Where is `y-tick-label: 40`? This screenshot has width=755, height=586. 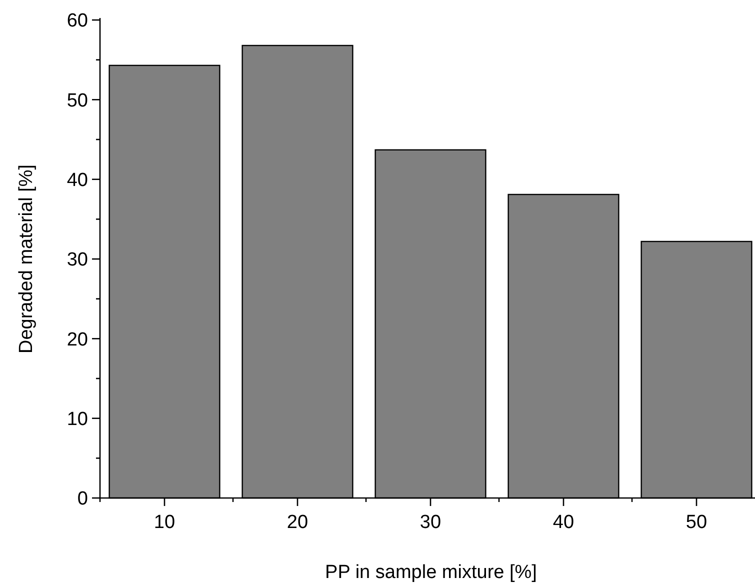
y-tick-label: 40 is located at coordinates (77, 180).